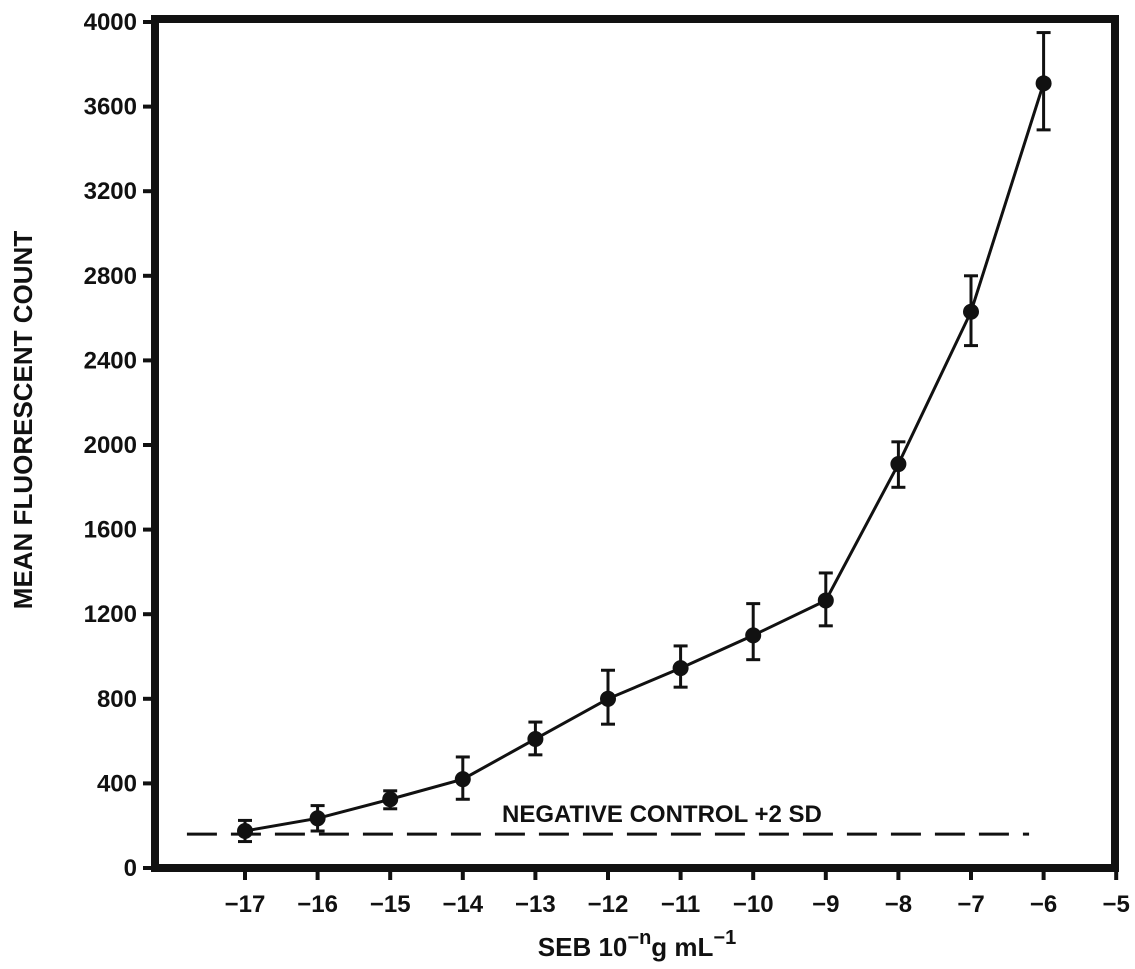 The width and height of the screenshot is (1135, 969). What do you see at coordinates (1116, 904) in the screenshot?
I see `x-tick-label: −5` at bounding box center [1116, 904].